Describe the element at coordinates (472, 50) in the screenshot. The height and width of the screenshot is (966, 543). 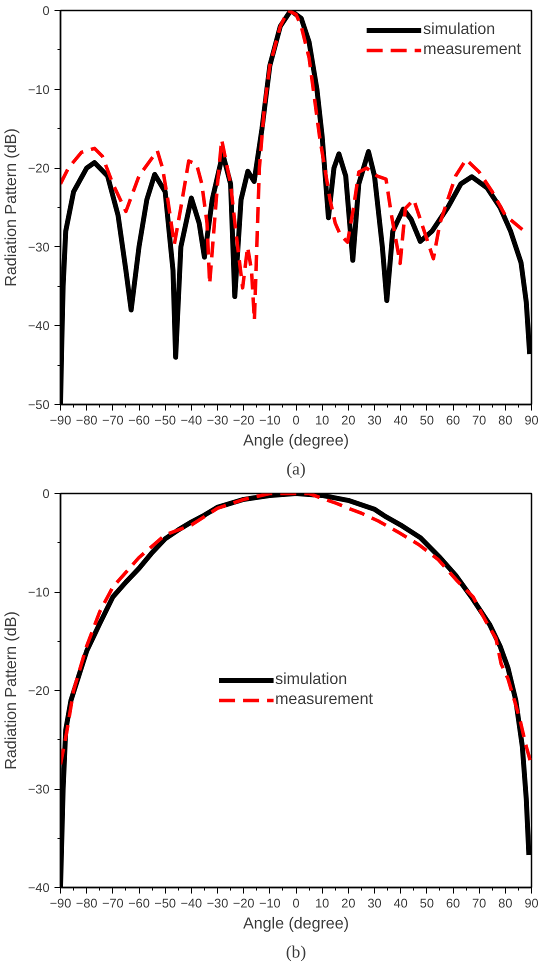
I see `legend-label: measurement` at that location.